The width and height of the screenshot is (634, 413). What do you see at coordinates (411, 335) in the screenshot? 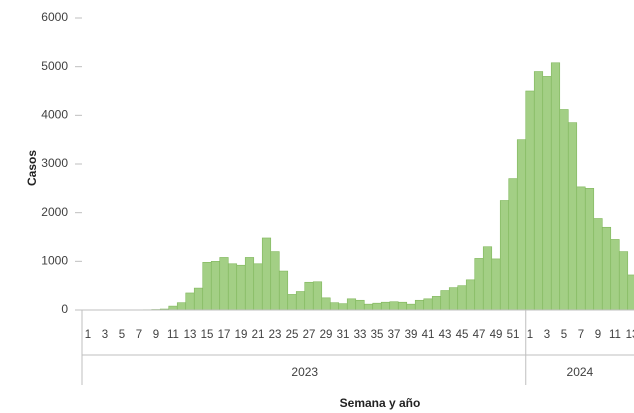
I see `x-tick-label: 39` at bounding box center [411, 335].